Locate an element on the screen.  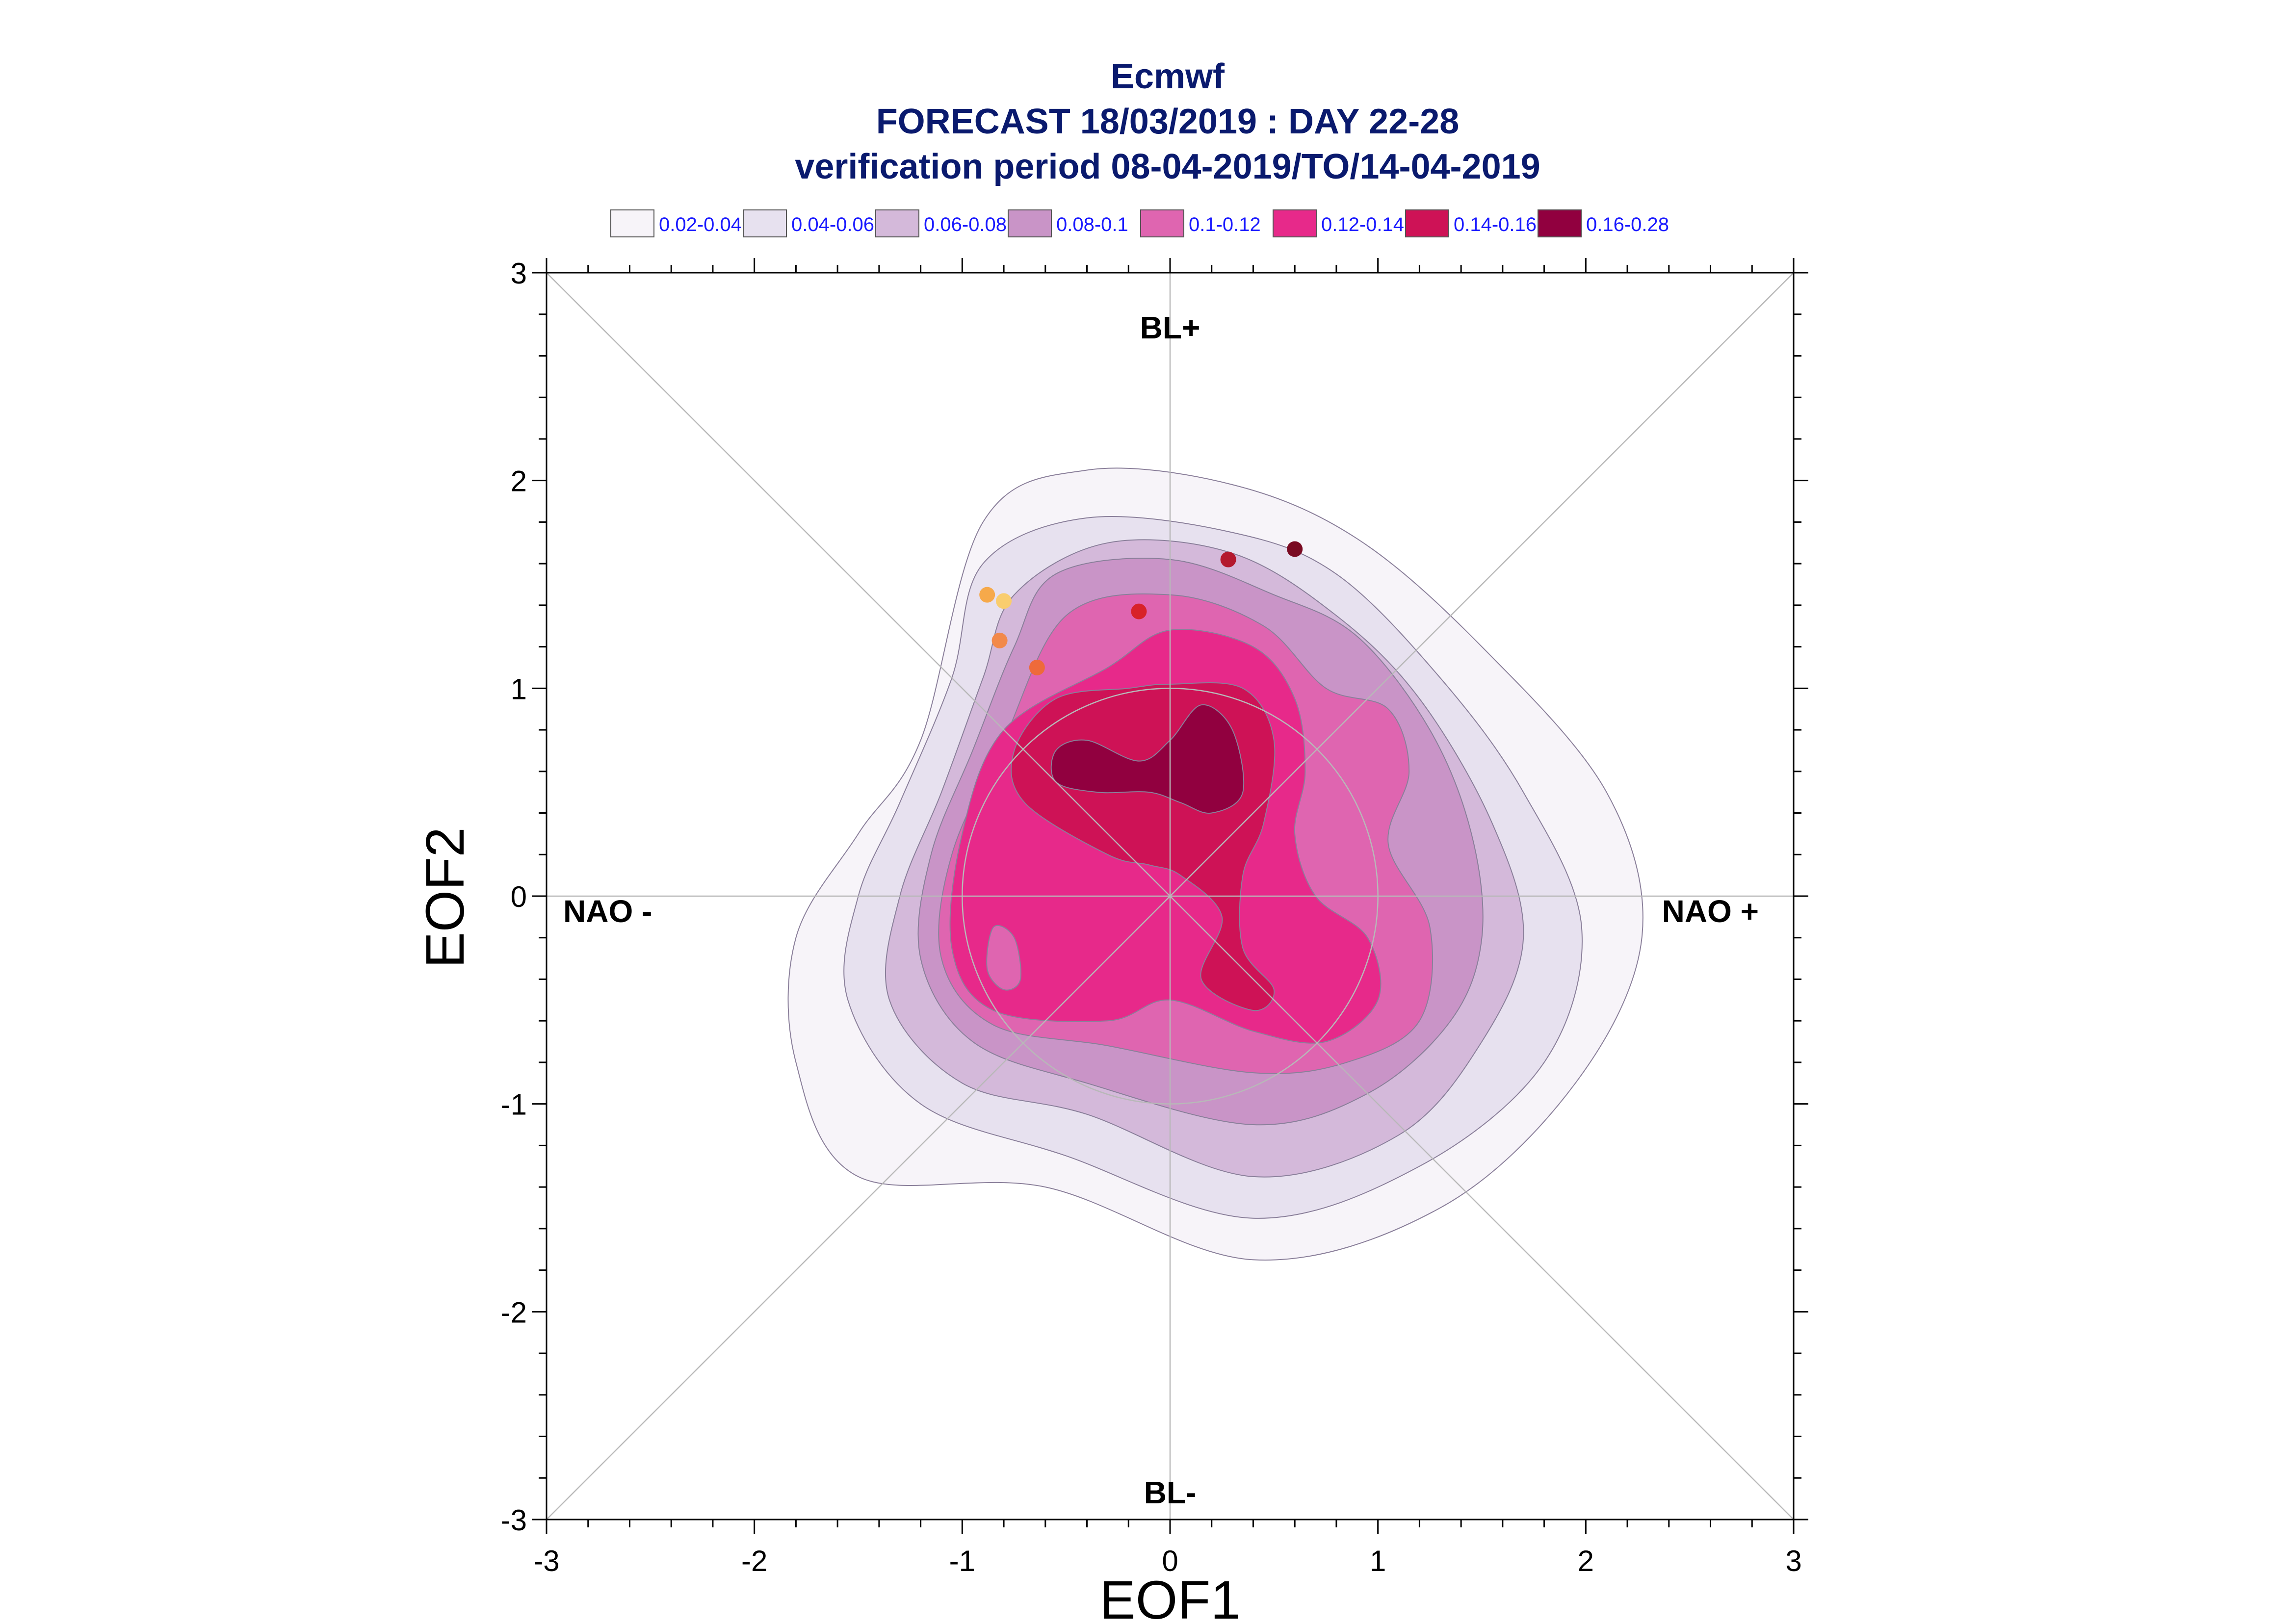
regime-label-left: NAO - is located at coordinates (608, 911).